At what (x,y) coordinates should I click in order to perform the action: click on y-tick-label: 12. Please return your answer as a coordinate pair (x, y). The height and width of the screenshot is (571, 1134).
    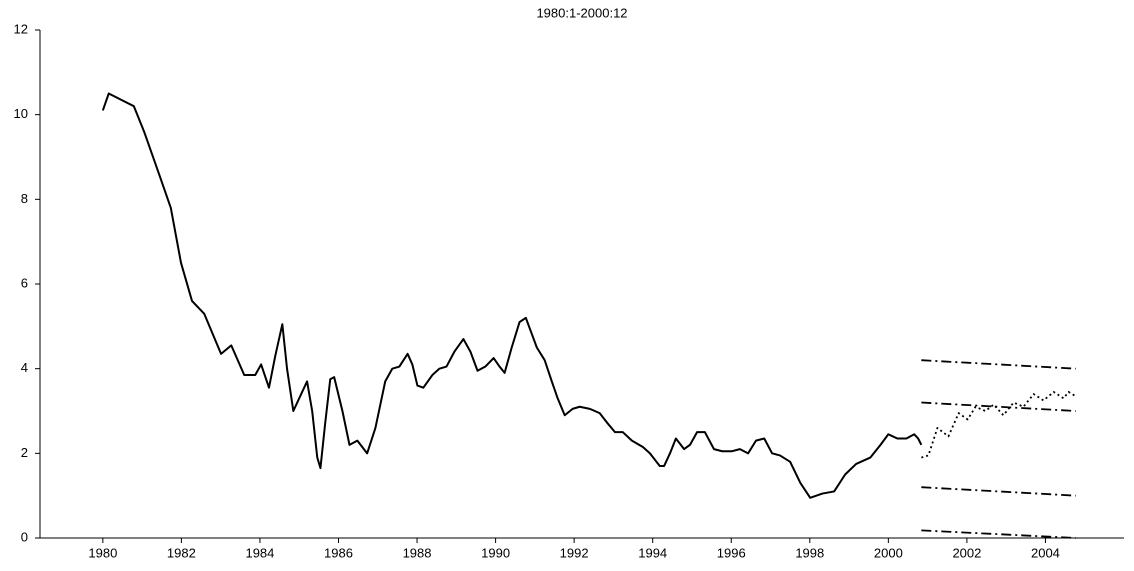
    Looking at the image, I should click on (21, 28).